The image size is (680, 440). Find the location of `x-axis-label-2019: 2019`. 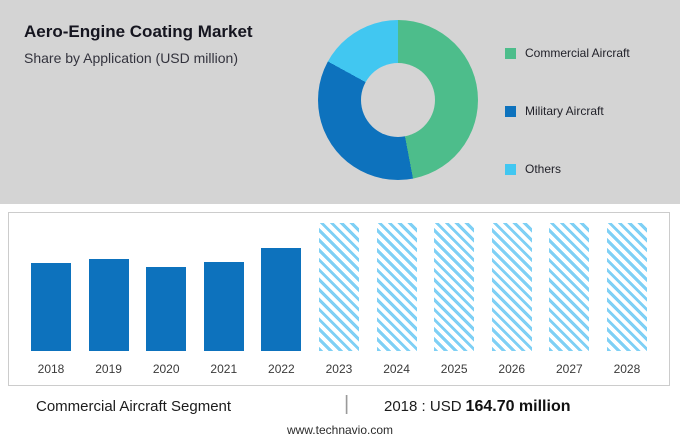

x-axis-label-2019: 2019 is located at coordinates (108, 369).